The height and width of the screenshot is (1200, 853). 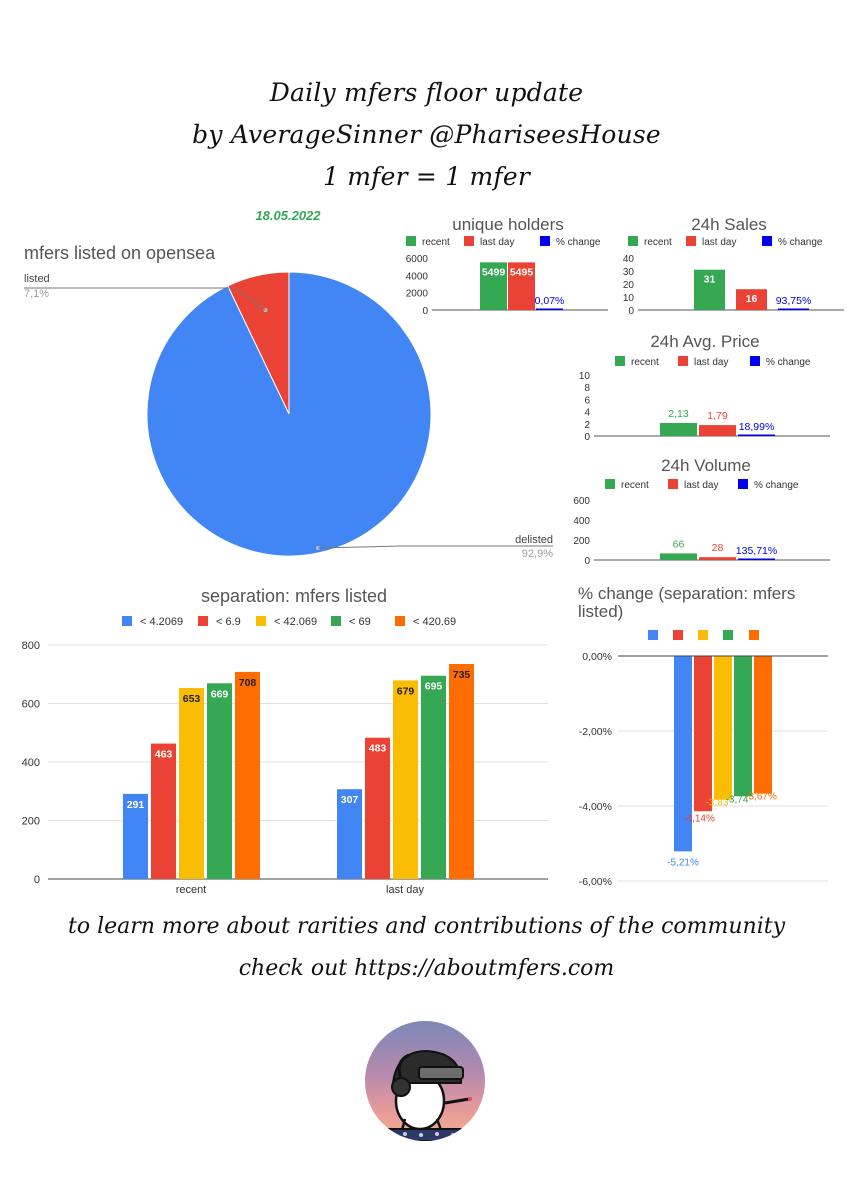 I want to click on mfer-avatar-icon, so click(x=425, y=1081).